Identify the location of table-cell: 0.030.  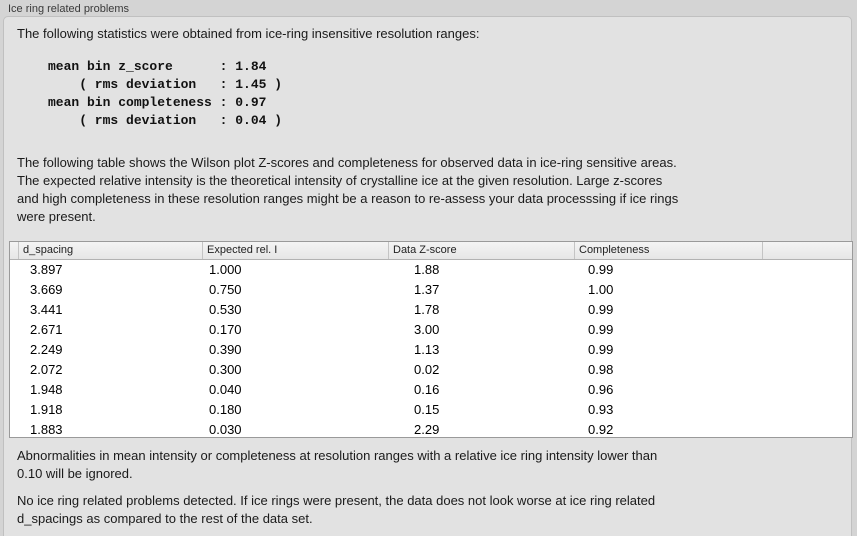
(225, 429).